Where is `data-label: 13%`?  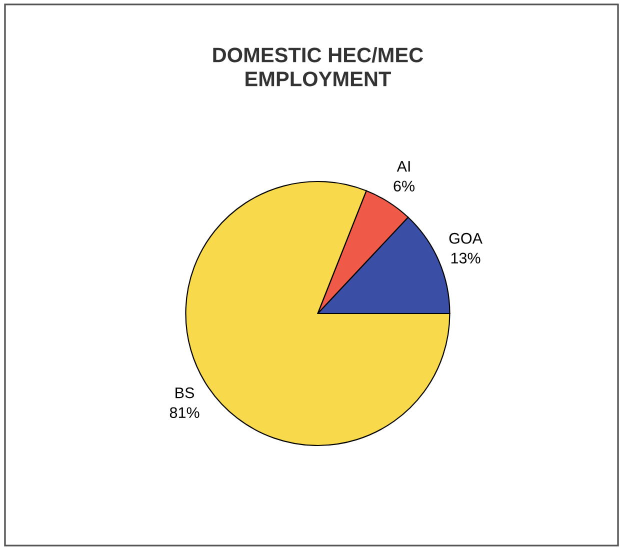
data-label: 13% is located at coordinates (465, 258).